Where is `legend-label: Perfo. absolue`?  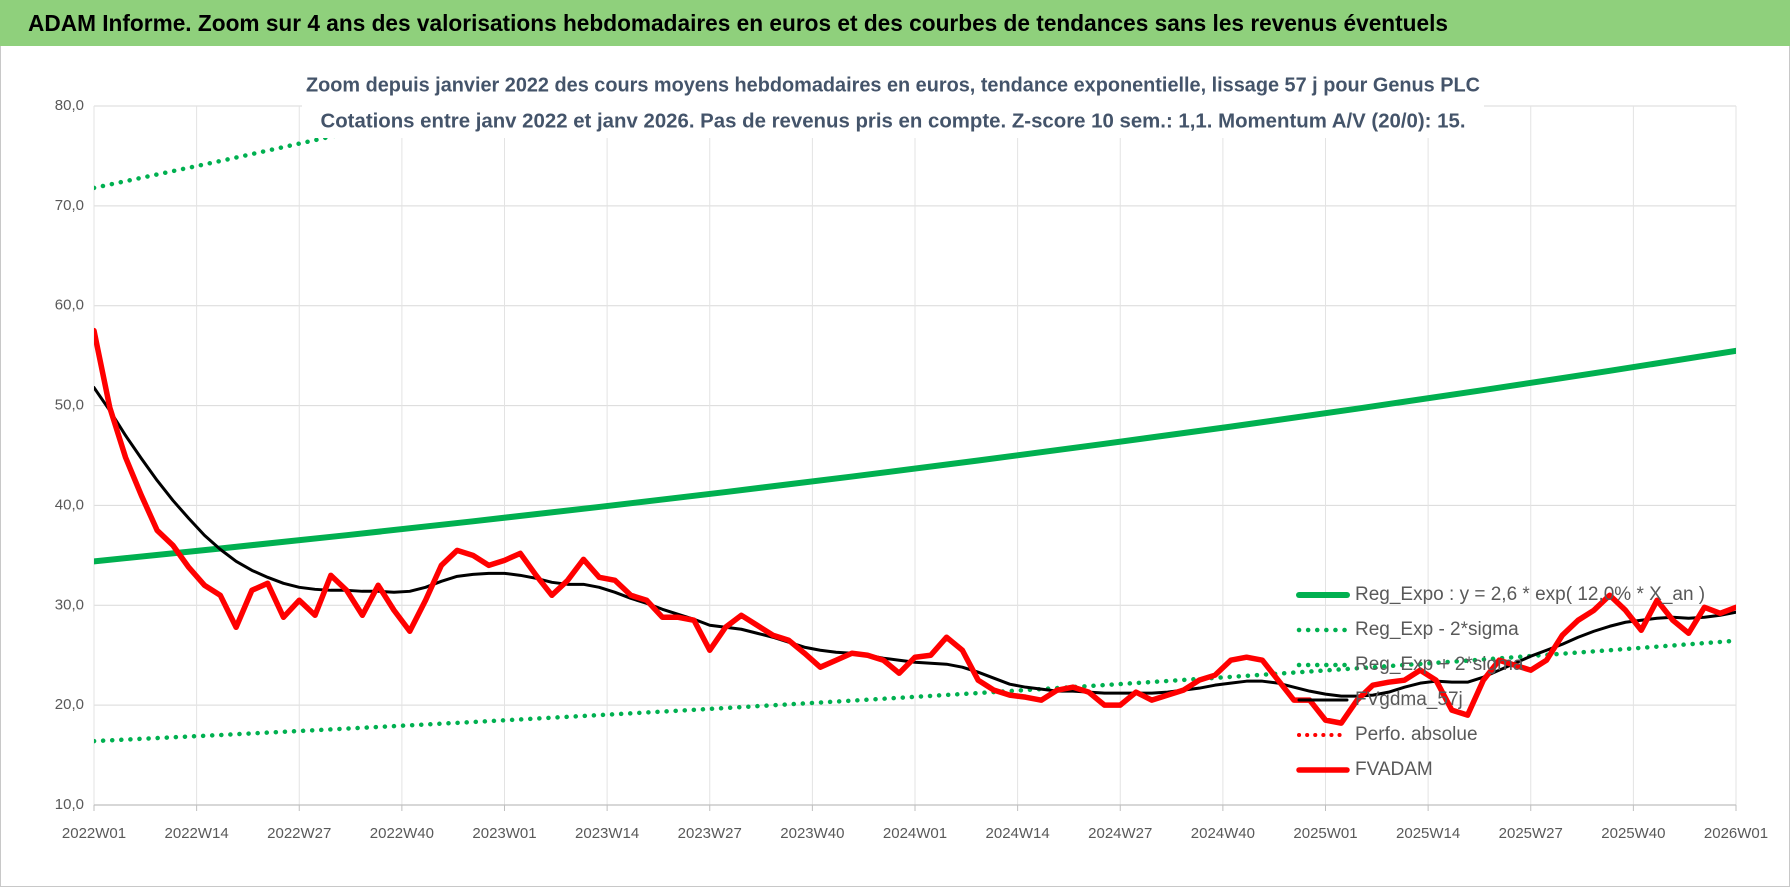
legend-label: Perfo. absolue is located at coordinates (1416, 734).